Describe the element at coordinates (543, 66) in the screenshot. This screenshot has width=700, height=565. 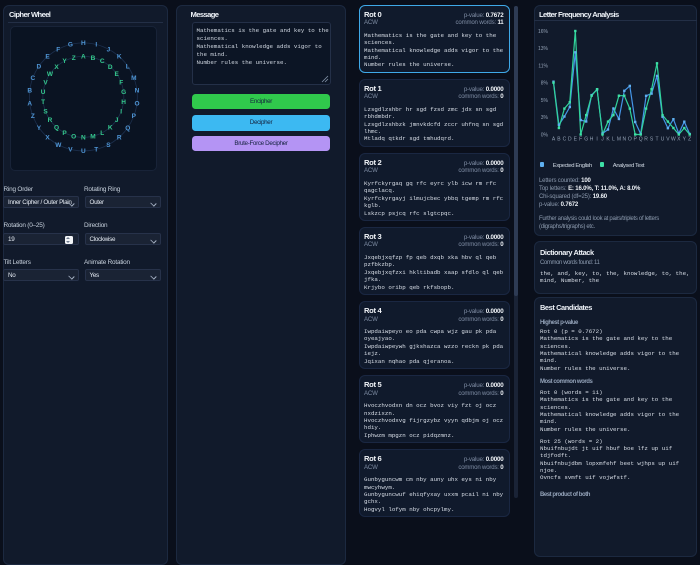
I see `svg-text: 11%` at that location.